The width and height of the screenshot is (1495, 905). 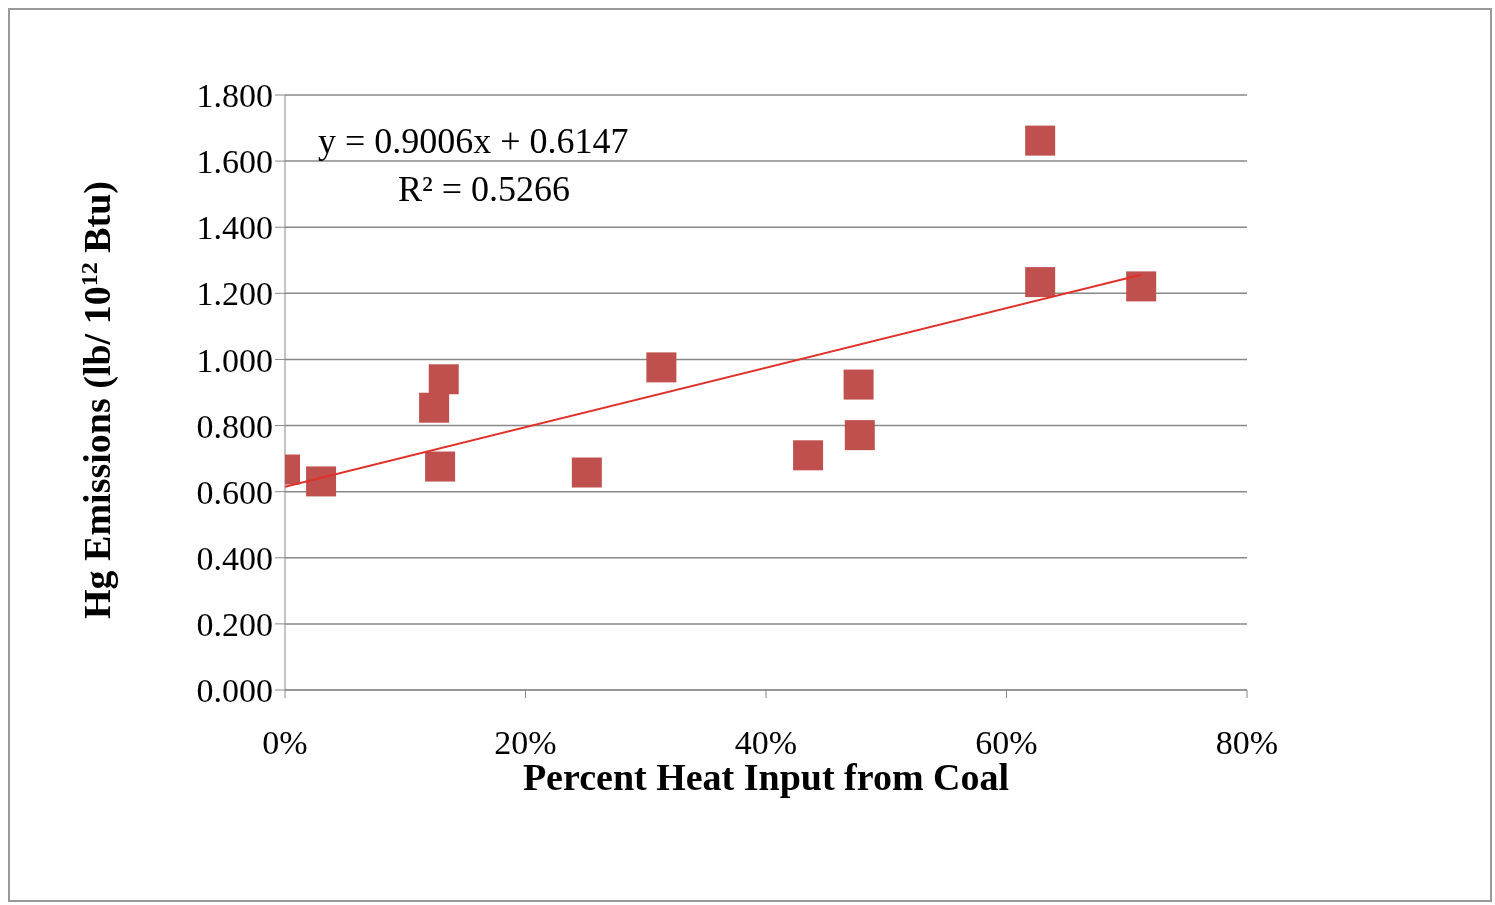 I want to click on y-tick-label: 1.600, so click(x=234, y=162).